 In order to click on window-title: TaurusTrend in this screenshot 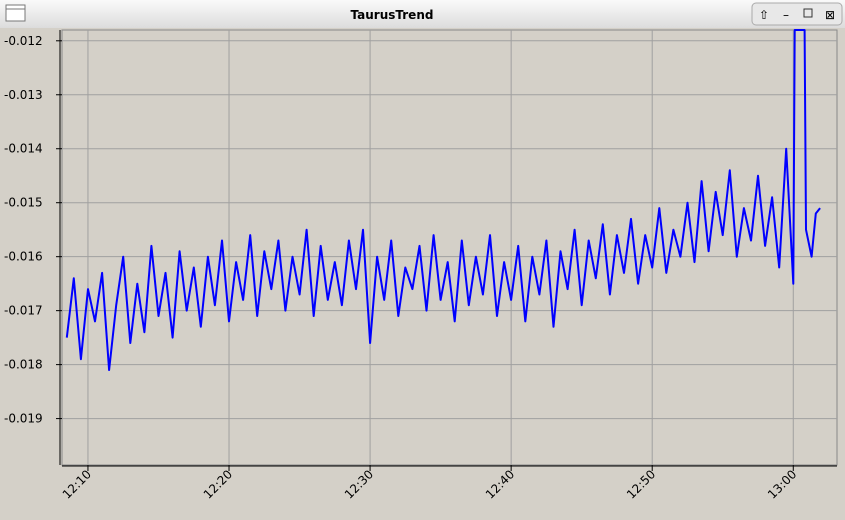, I will do `click(392, 15)`.